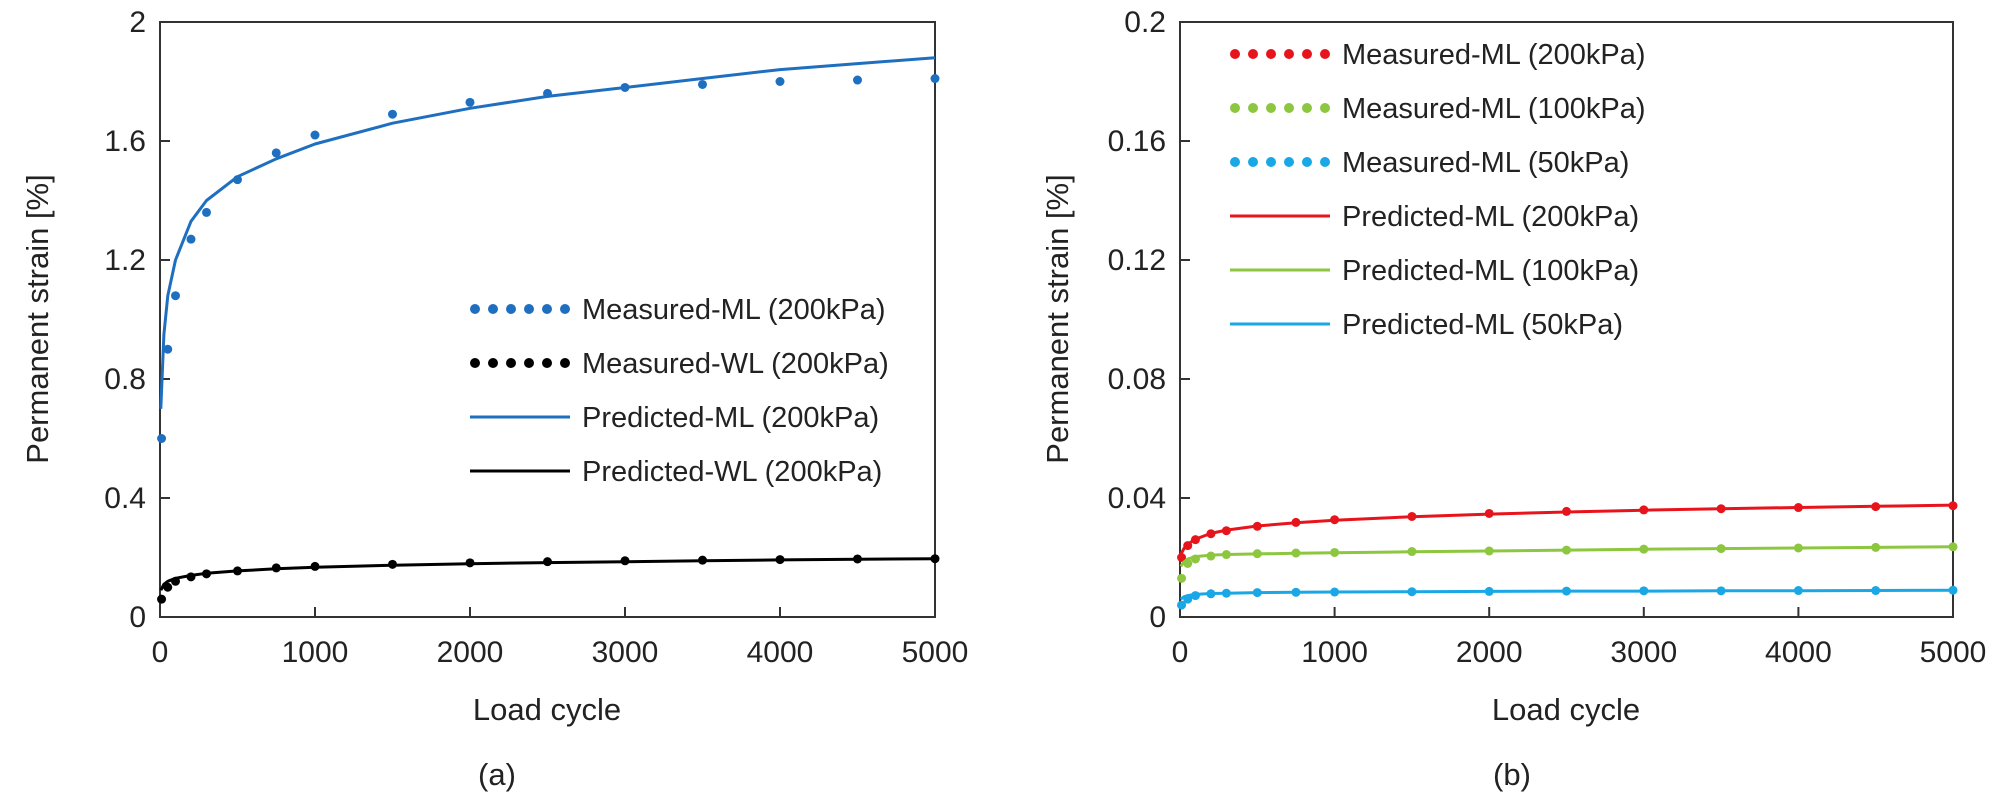 Image resolution: width=2008 pixels, height=801 pixels. What do you see at coordinates (730, 418) in the screenshot?
I see `legend-label: Predicted-ML (200kPa)` at bounding box center [730, 418].